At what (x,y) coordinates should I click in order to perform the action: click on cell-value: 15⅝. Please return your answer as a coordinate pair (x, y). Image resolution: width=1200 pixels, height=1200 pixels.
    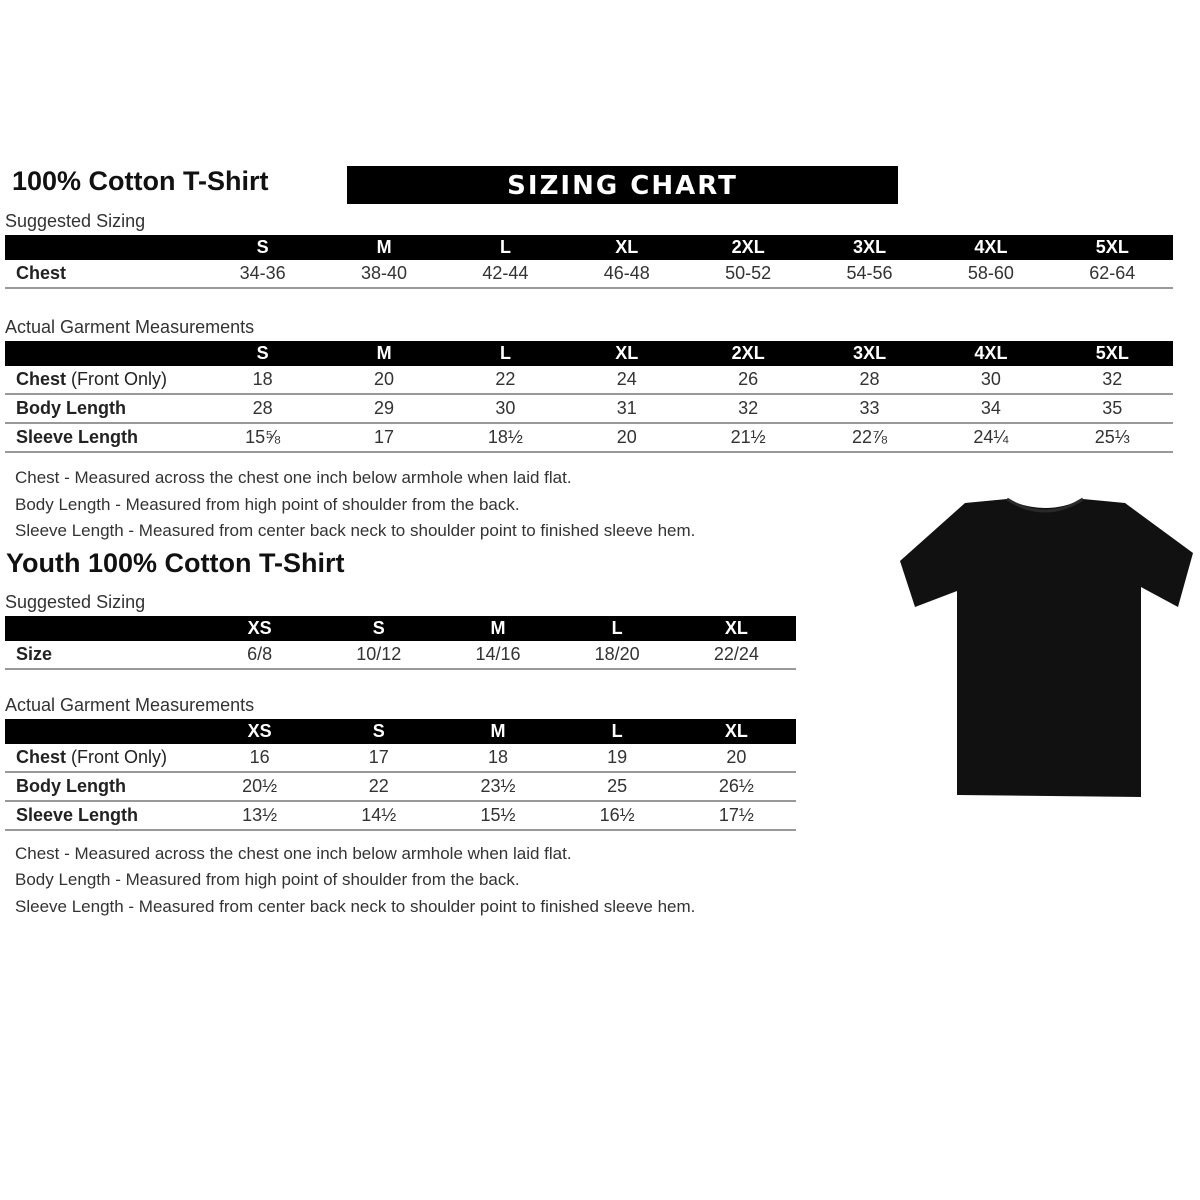
    Looking at the image, I should click on (263, 438).